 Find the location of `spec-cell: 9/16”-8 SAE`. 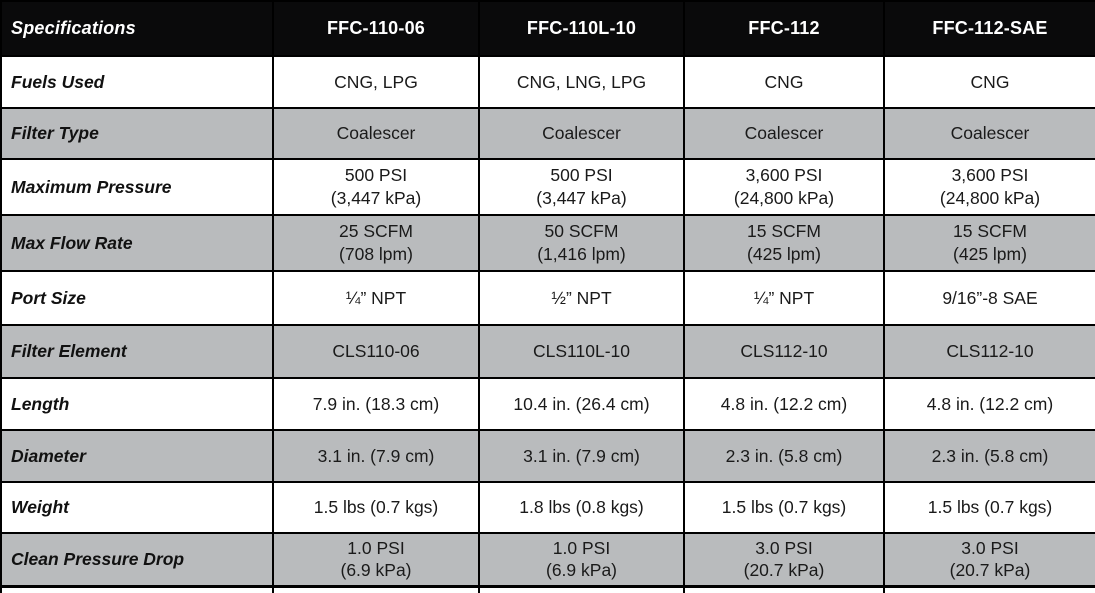

spec-cell: 9/16”-8 SAE is located at coordinates (989, 298).